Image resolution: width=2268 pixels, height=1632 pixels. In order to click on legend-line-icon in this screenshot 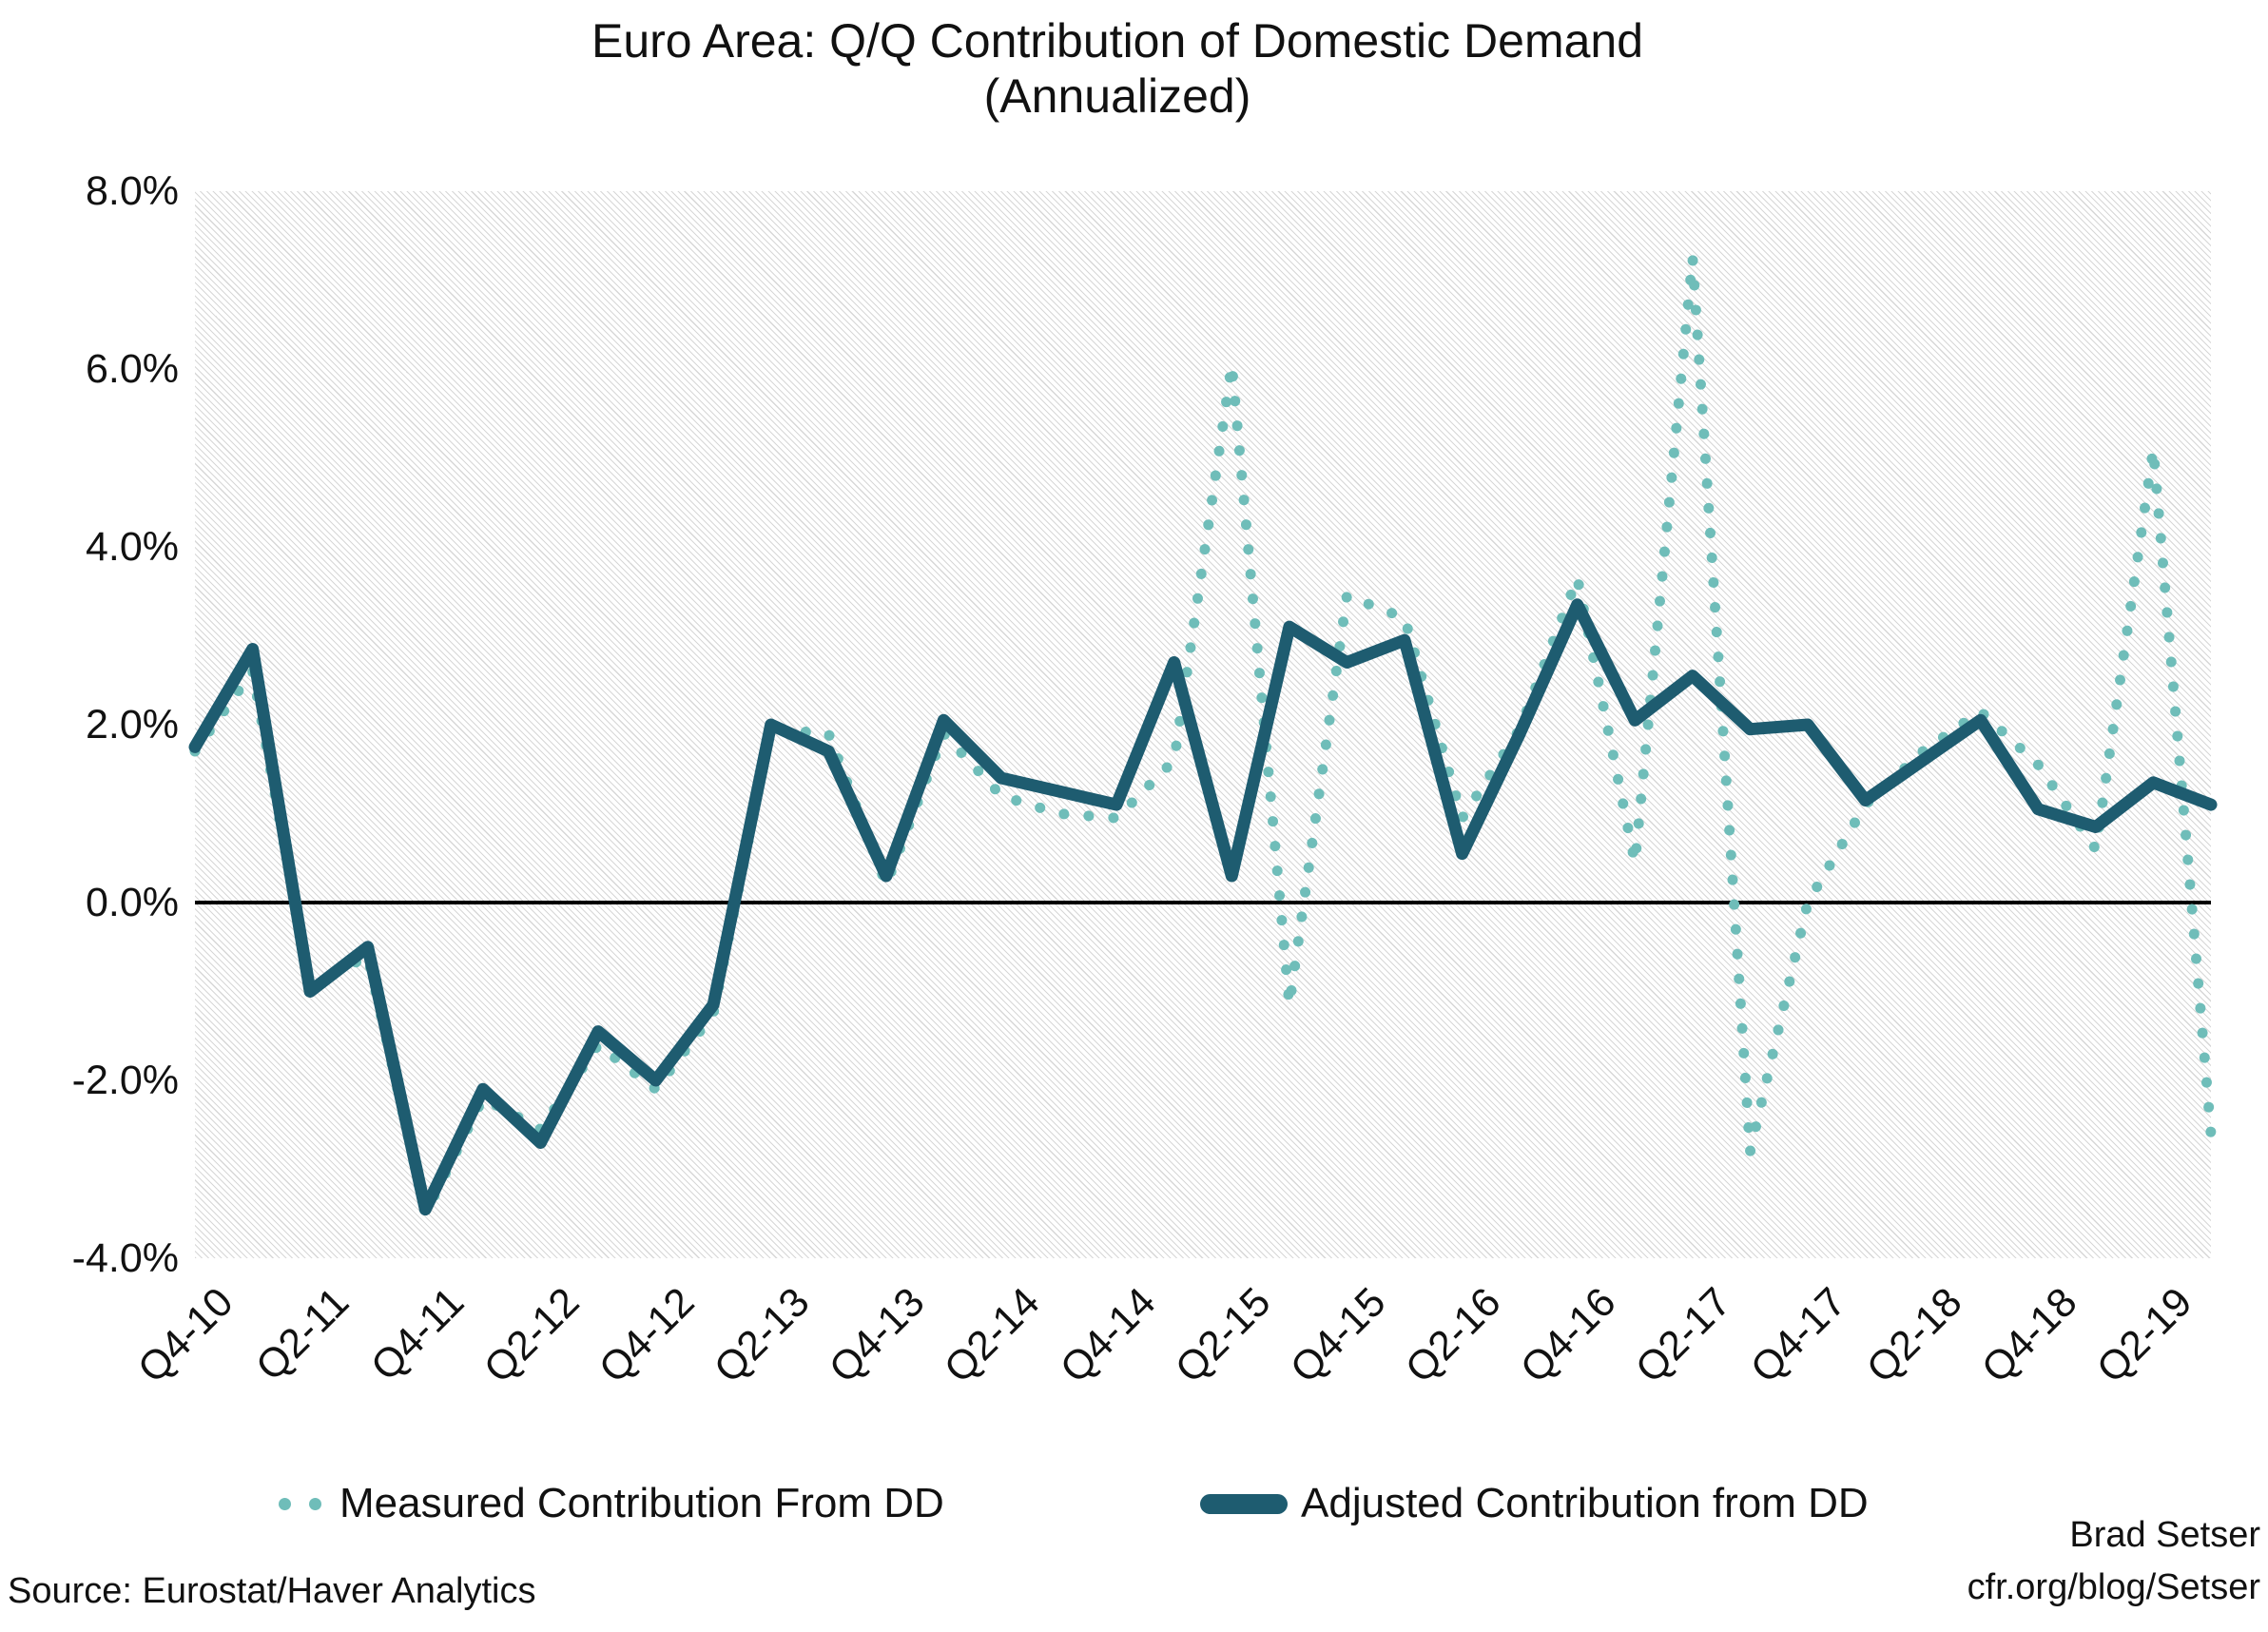, I will do `click(1244, 1504)`.